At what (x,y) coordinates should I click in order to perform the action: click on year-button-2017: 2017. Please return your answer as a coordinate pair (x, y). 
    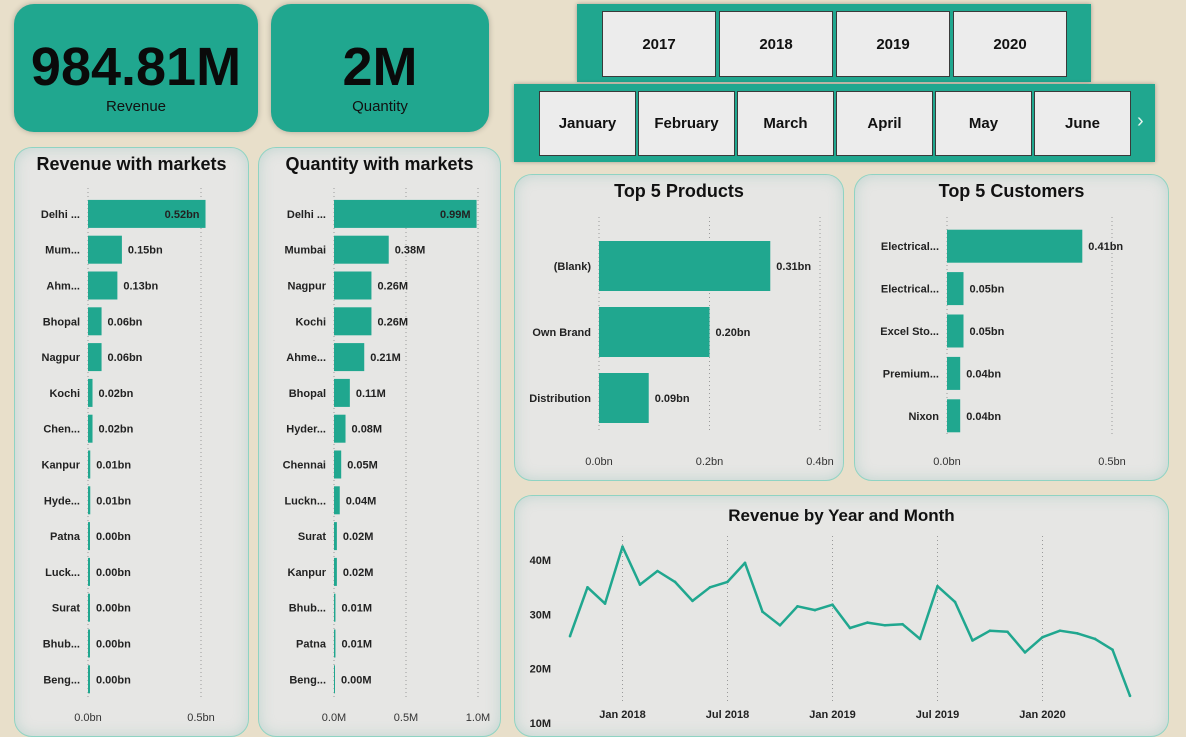
    Looking at the image, I should click on (659, 44).